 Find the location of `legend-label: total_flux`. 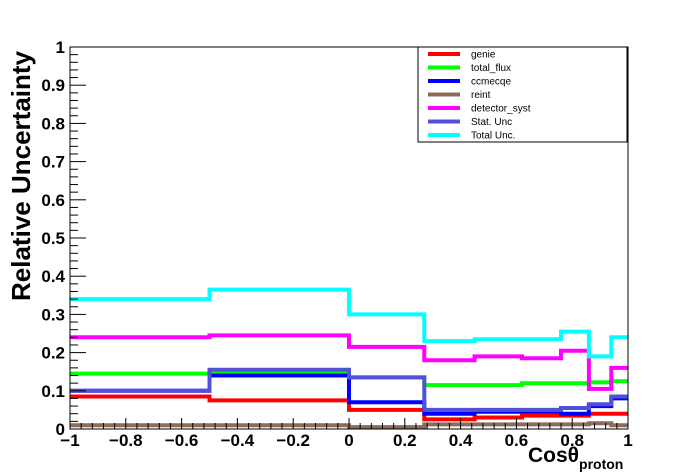

legend-label: total_flux is located at coordinates (491, 68).